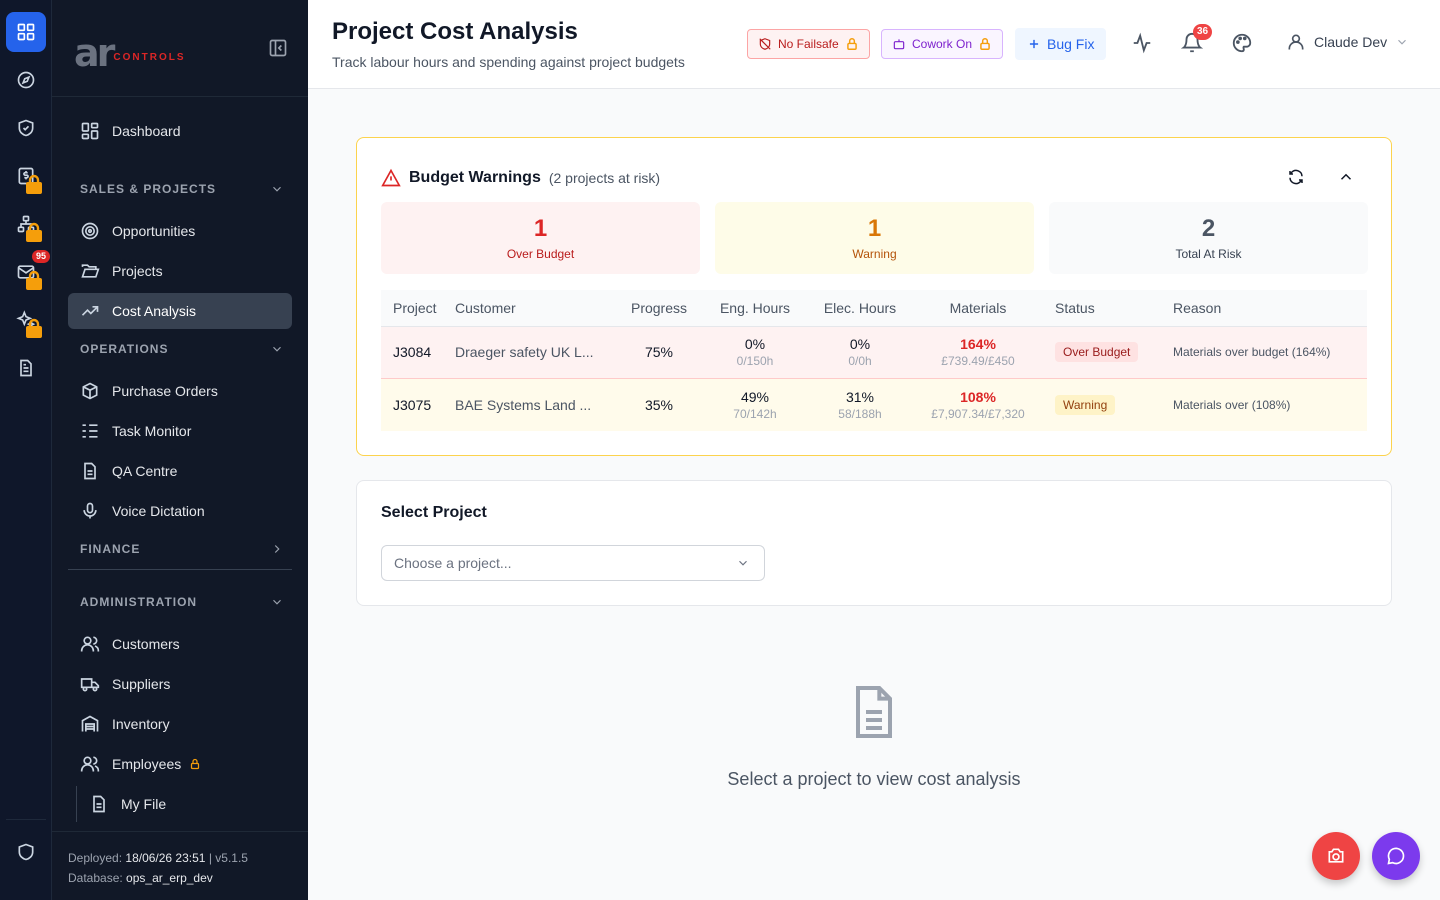  Describe the element at coordinates (180, 131) in the screenshot. I see `sidebar-item-dashboard: Dashboard` at that location.